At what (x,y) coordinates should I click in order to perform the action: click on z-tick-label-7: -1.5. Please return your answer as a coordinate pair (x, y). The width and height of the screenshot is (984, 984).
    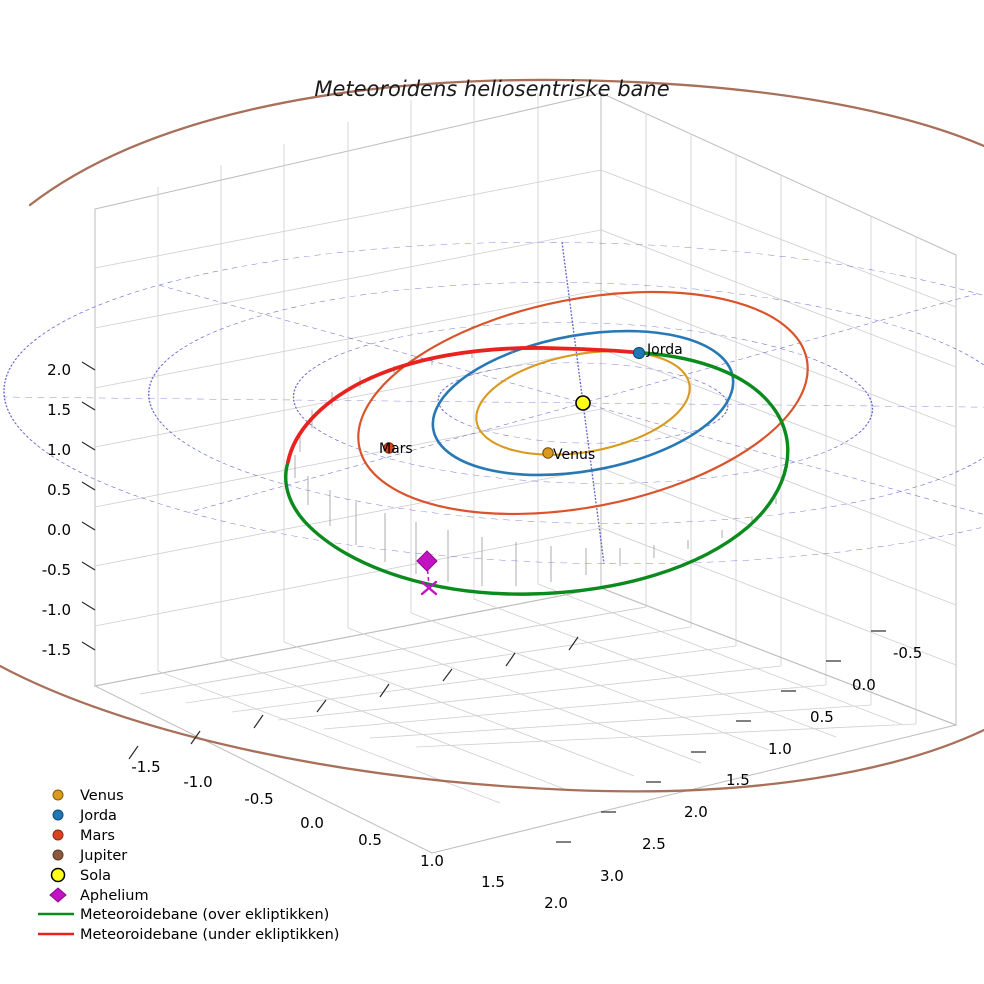
    Looking at the image, I should click on (56, 650).